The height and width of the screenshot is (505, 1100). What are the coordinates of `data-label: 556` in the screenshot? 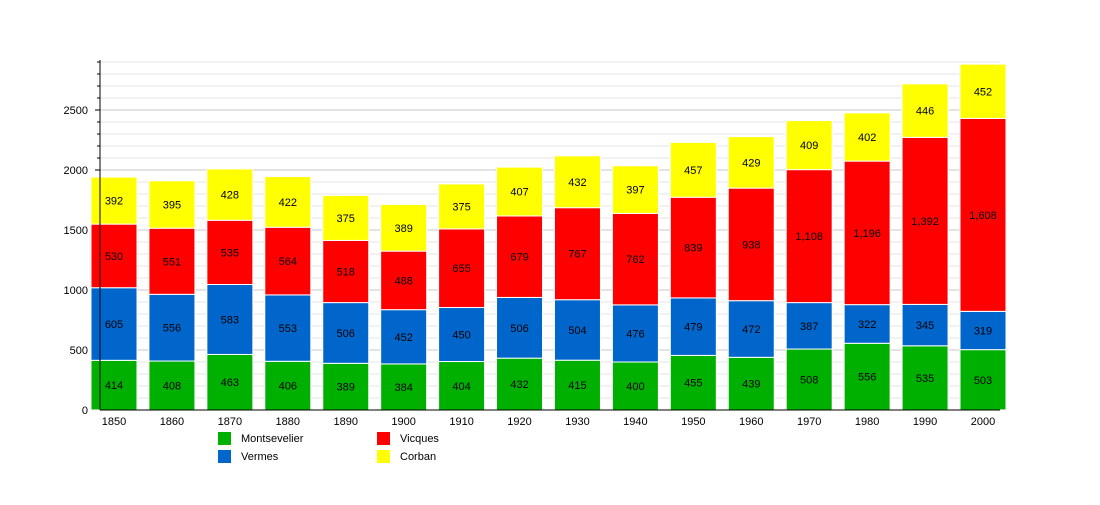 It's located at (867, 378).